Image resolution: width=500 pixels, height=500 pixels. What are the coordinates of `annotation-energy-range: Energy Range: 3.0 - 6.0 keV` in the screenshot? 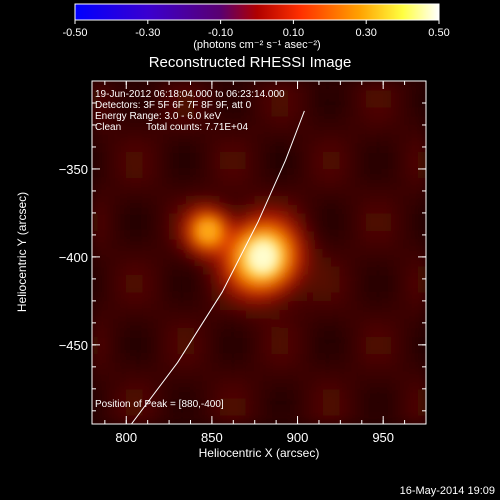 It's located at (158, 116).